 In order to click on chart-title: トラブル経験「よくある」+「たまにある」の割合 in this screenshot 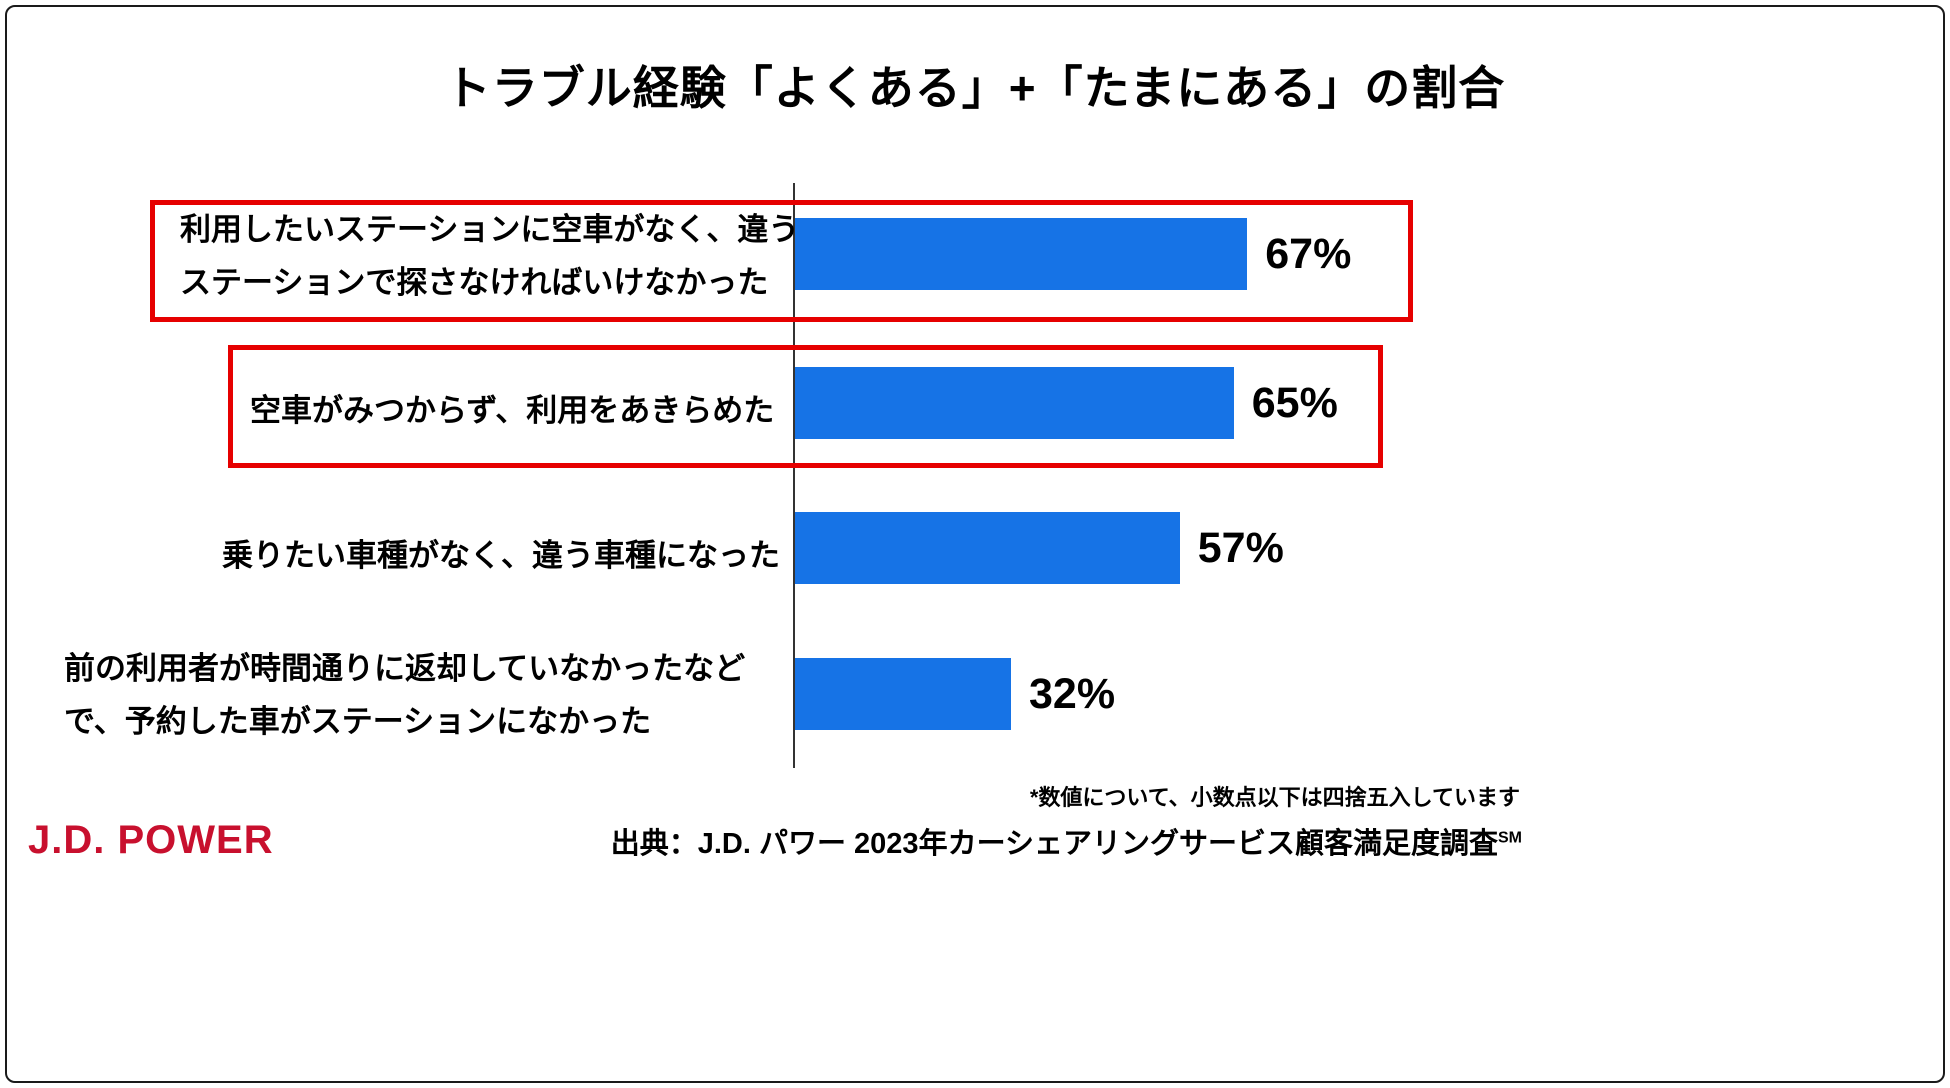, I will do `click(975, 88)`.